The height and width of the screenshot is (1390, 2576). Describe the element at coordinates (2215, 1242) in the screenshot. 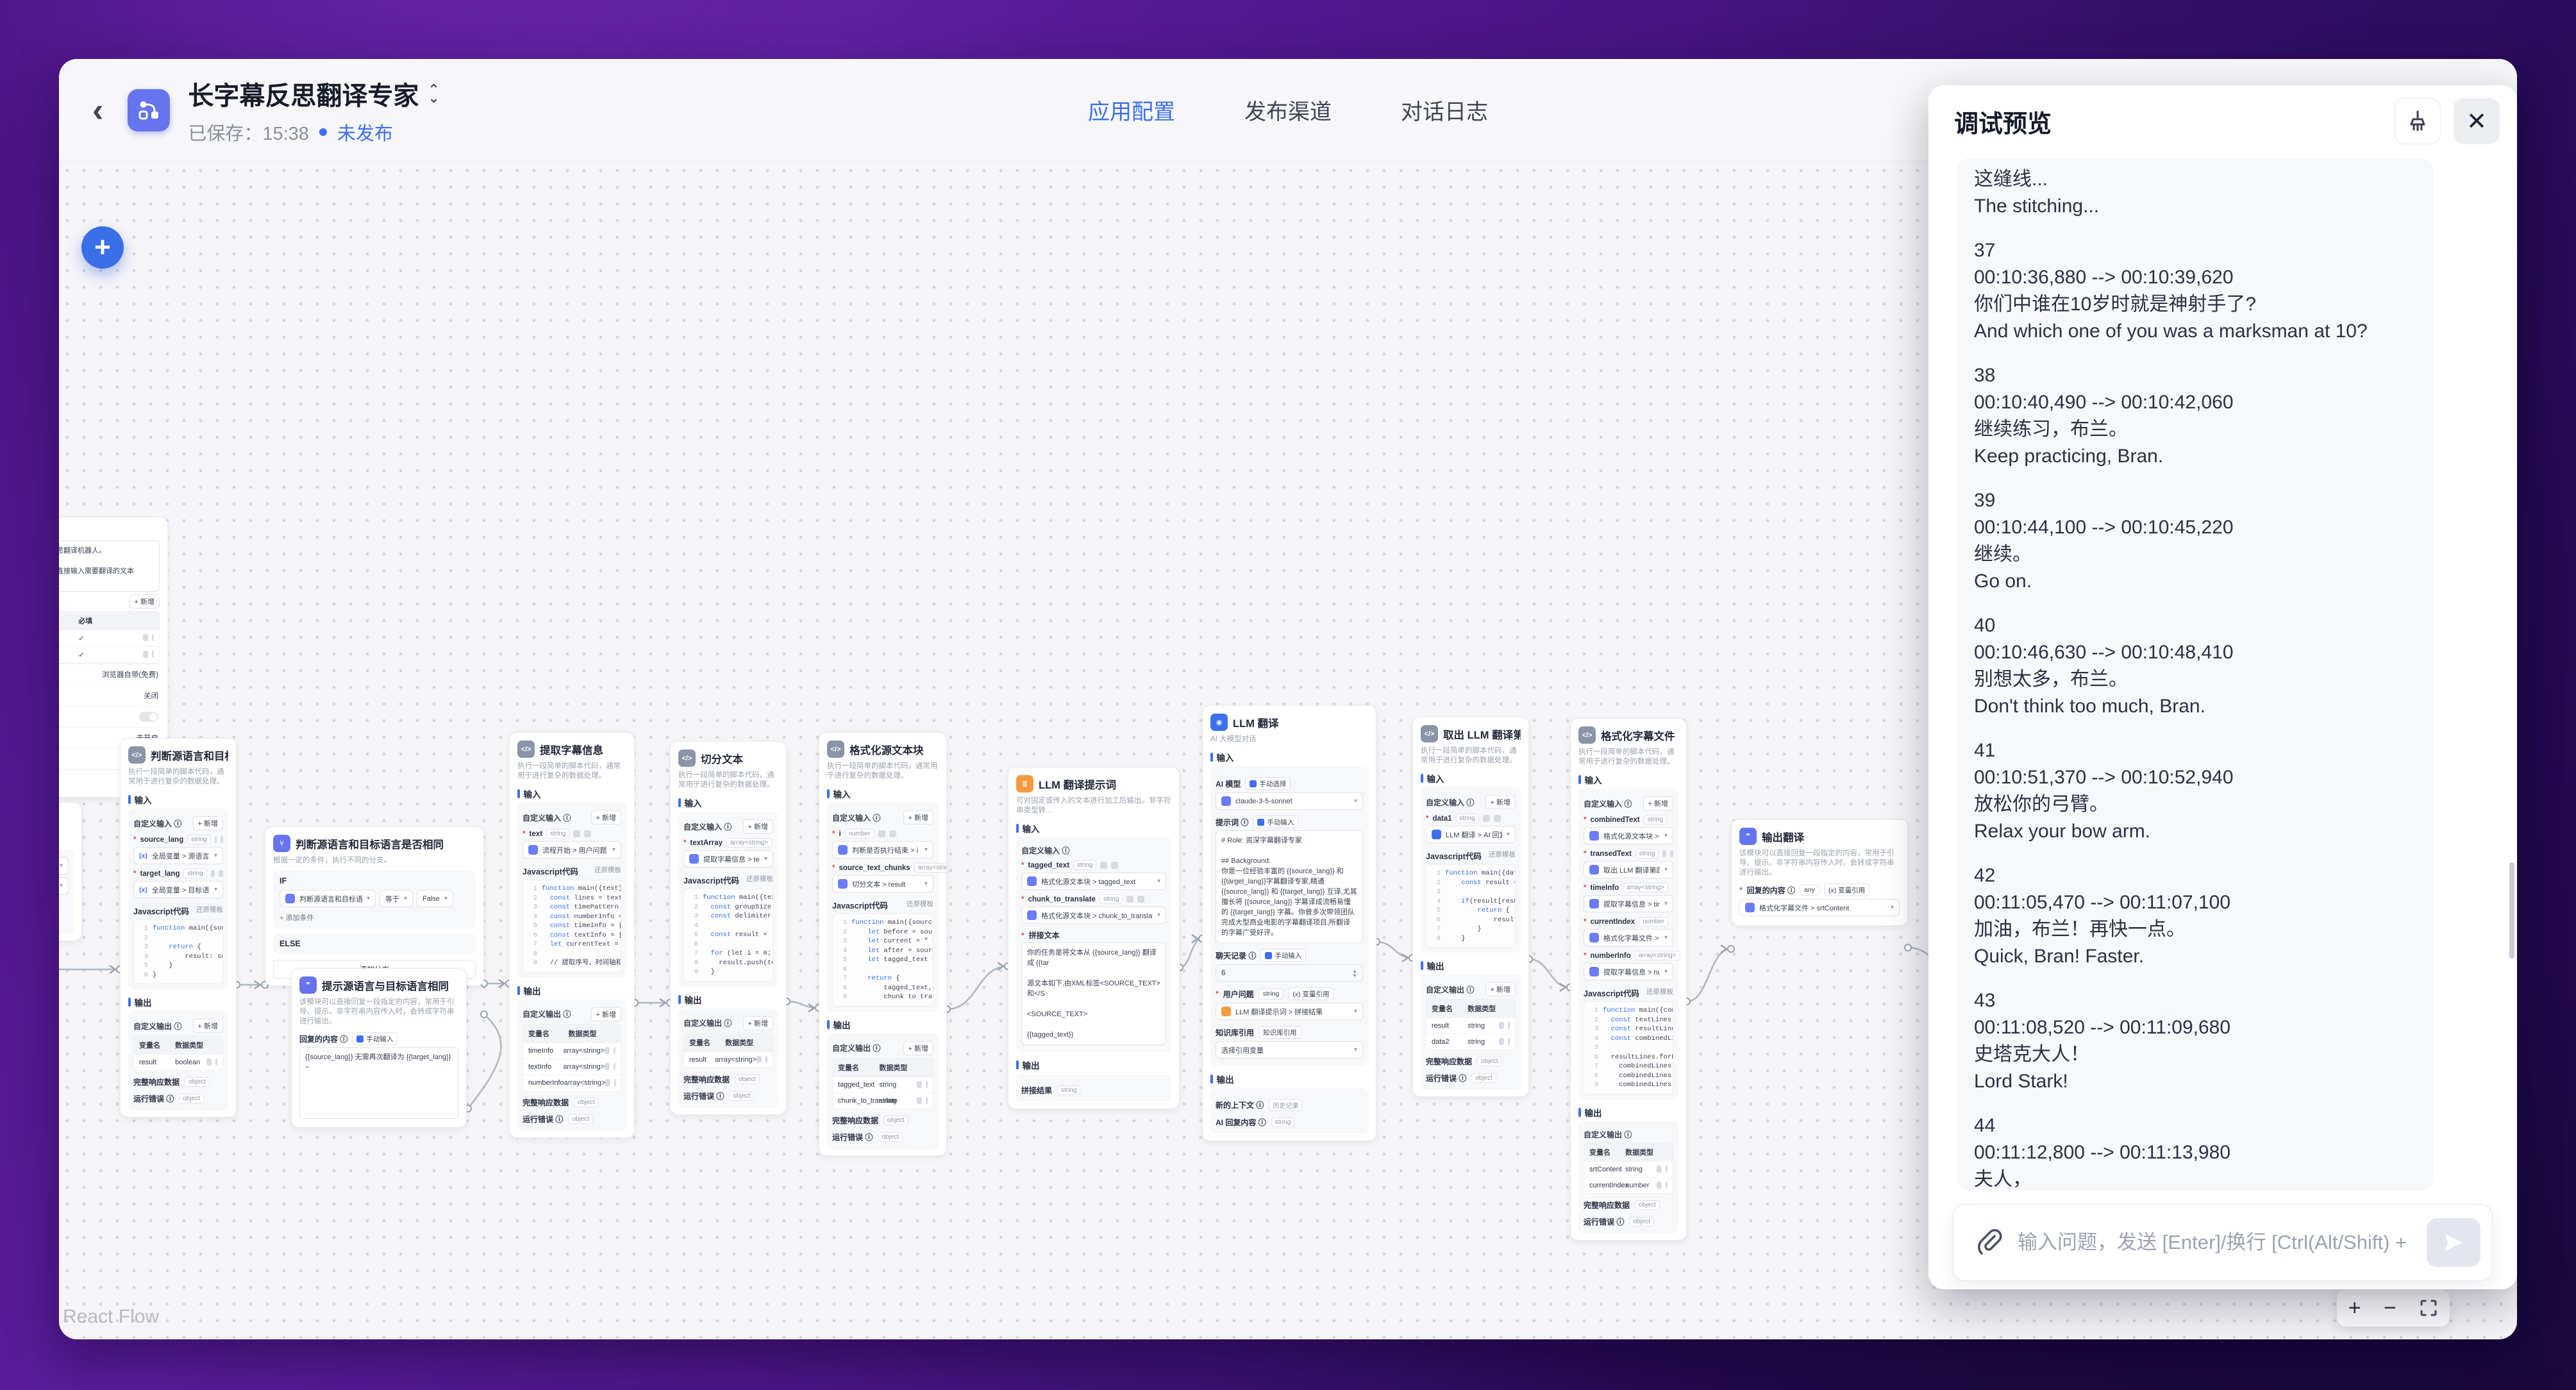

I see `chat-input` at that location.